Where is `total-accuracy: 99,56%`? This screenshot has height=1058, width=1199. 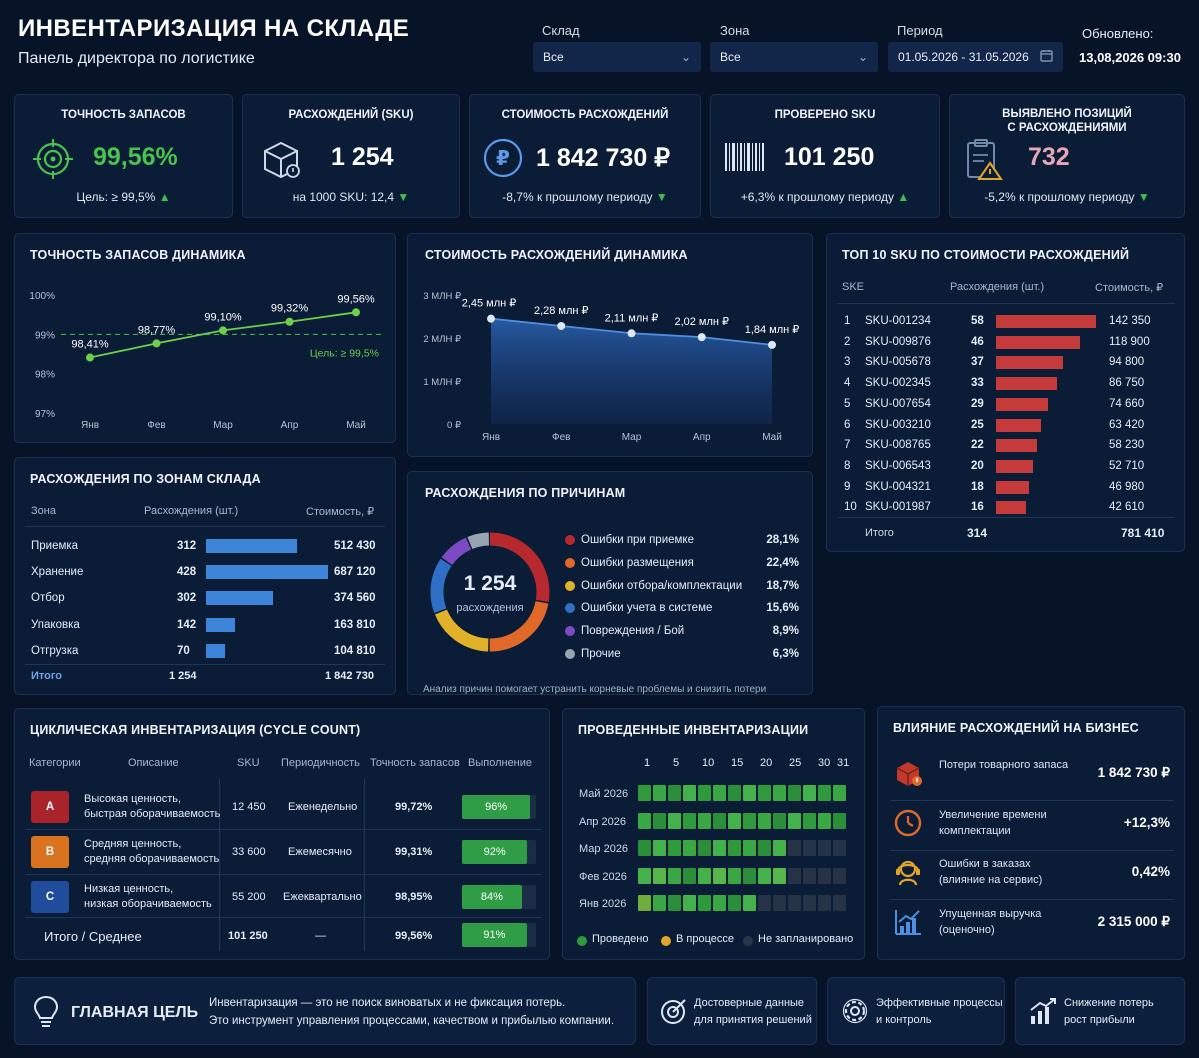
total-accuracy: 99,56% is located at coordinates (414, 936).